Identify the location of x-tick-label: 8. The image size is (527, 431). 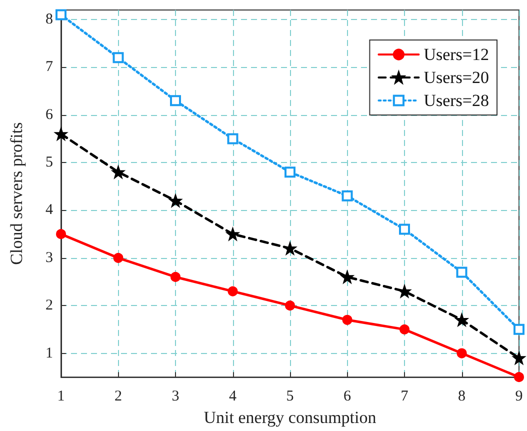
(462, 396).